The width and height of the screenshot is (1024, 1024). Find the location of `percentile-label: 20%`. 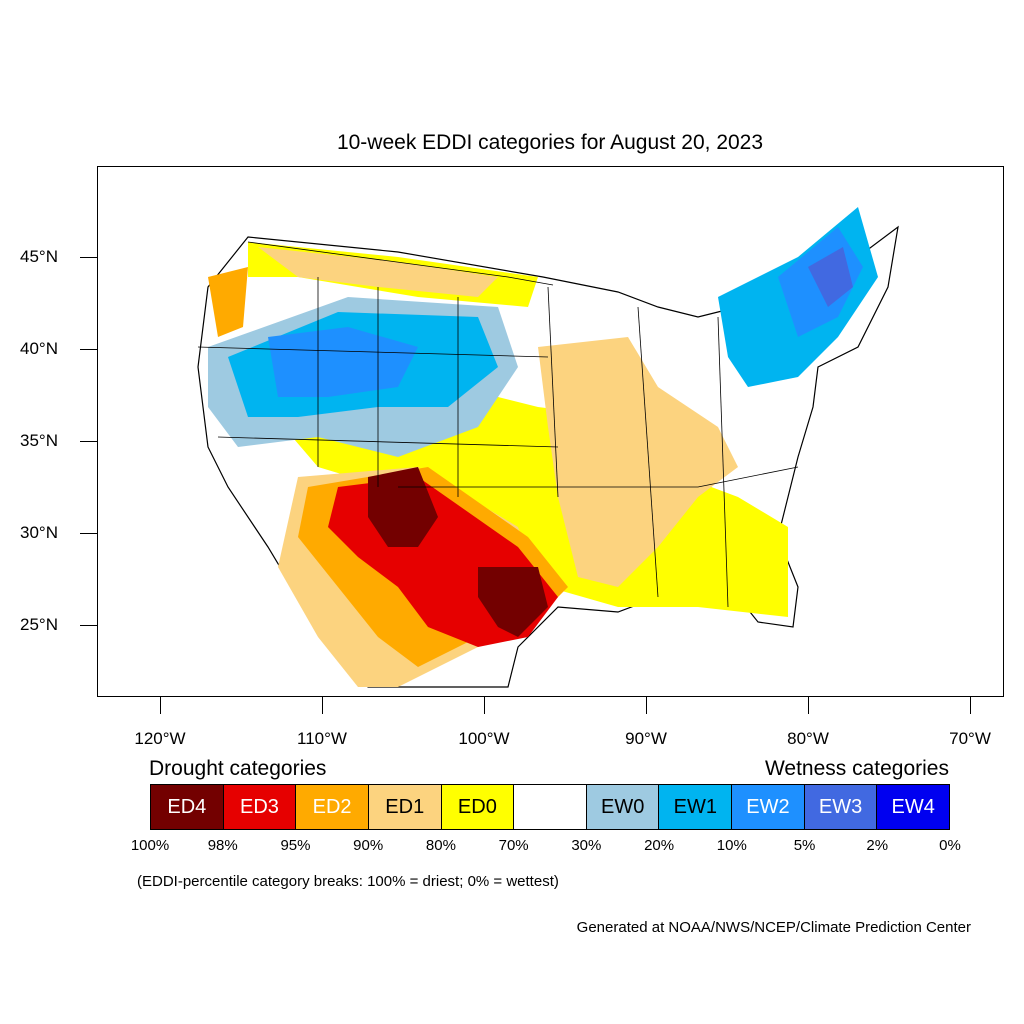

percentile-label: 20% is located at coordinates (659, 845).